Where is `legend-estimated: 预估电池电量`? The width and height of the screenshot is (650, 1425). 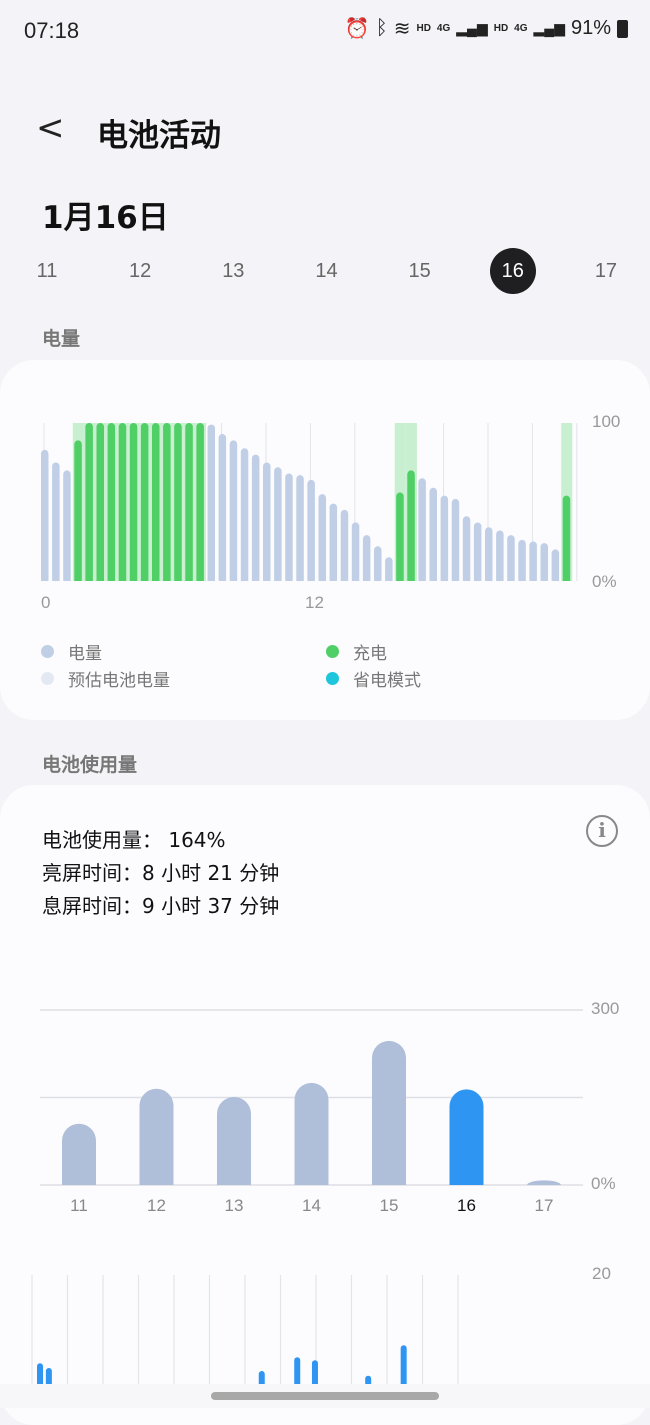
legend-estimated: 预估电池电量 is located at coordinates (105, 678).